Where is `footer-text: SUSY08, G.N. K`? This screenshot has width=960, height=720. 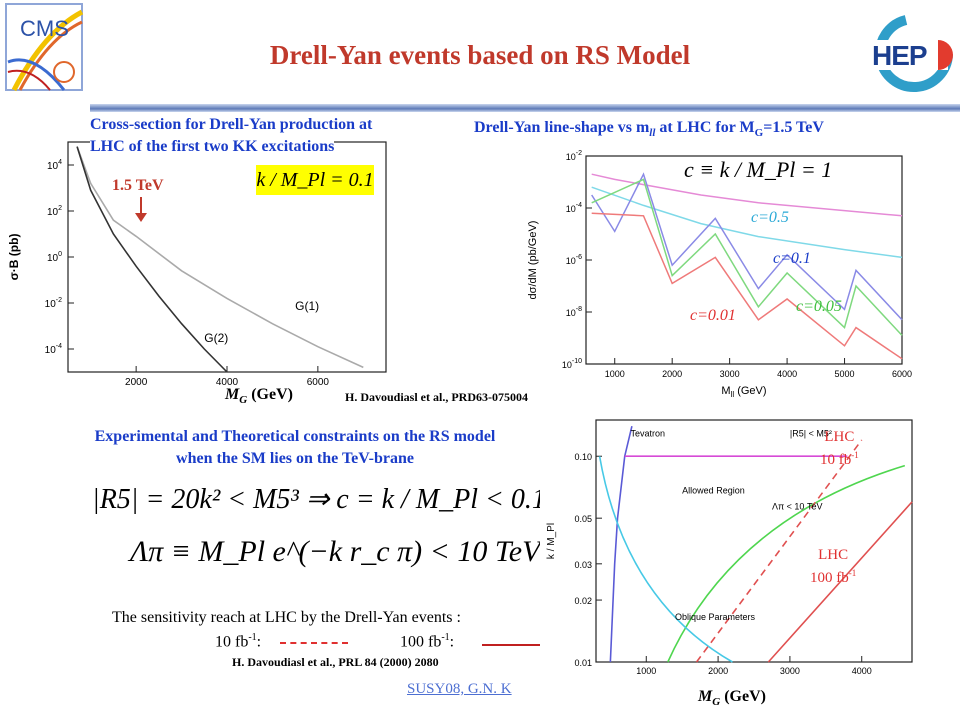
footer-text: SUSY08, G.N. K is located at coordinates (459, 689).